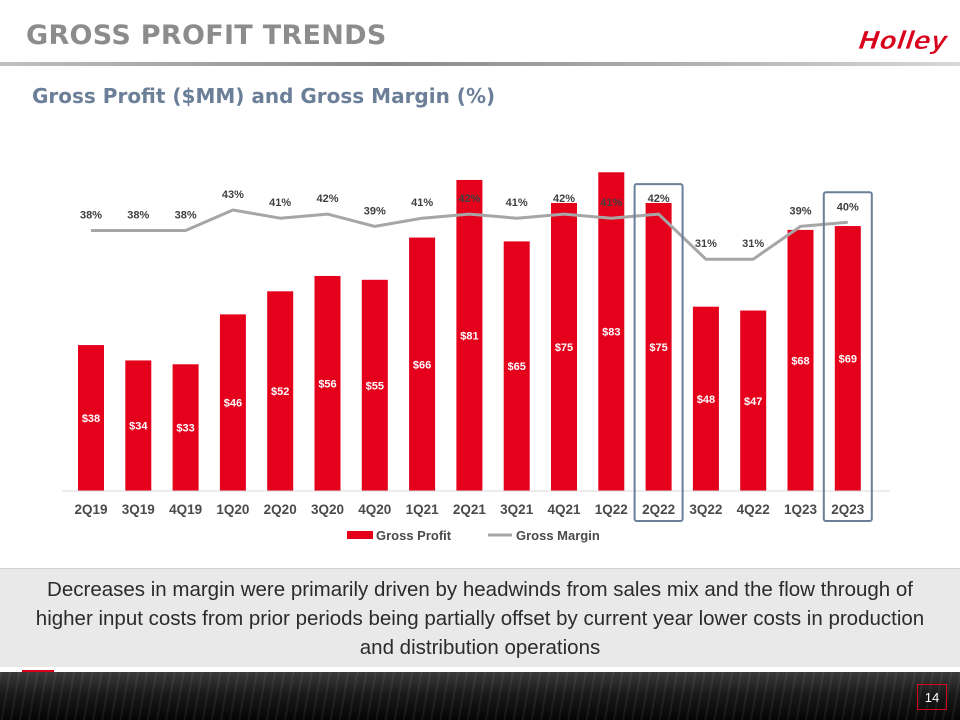 This screenshot has width=960, height=720. Describe the element at coordinates (932, 697) in the screenshot. I see `page-number: 14` at that location.